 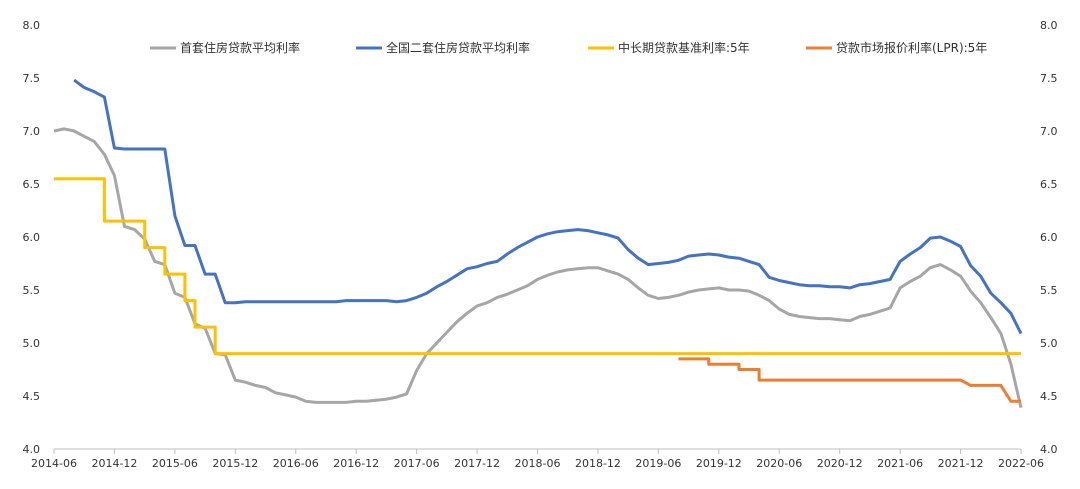 What do you see at coordinates (1049, 184) in the screenshot?
I see `y-tick-label-right: 6.5` at bounding box center [1049, 184].